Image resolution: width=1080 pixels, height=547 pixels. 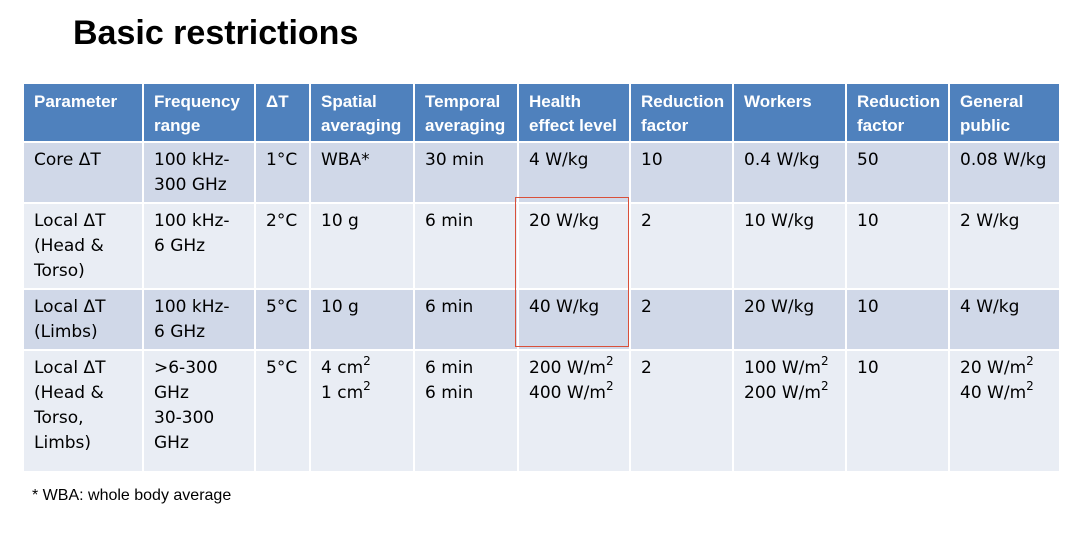 I want to click on cell-text: 100 kHz-, so click(x=192, y=221).